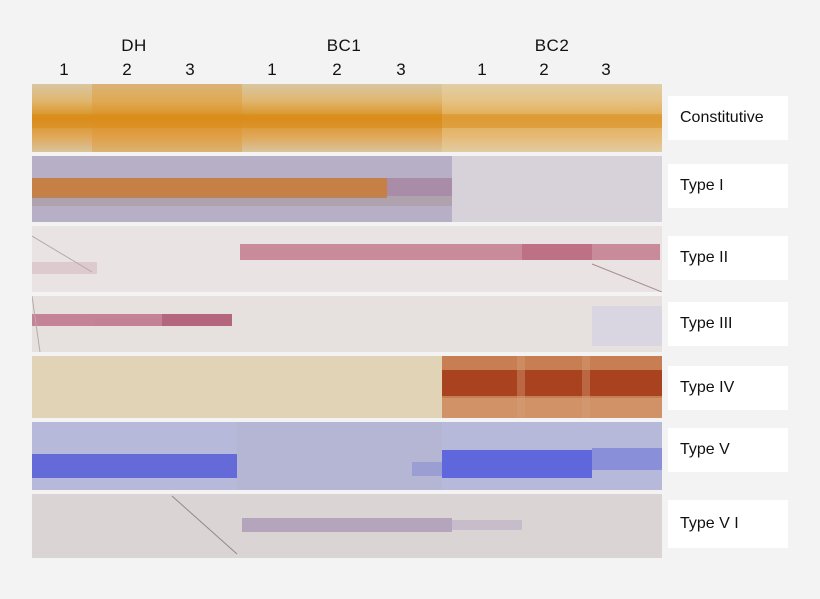  I want to click on row-label-type-v: Type V, so click(728, 450).